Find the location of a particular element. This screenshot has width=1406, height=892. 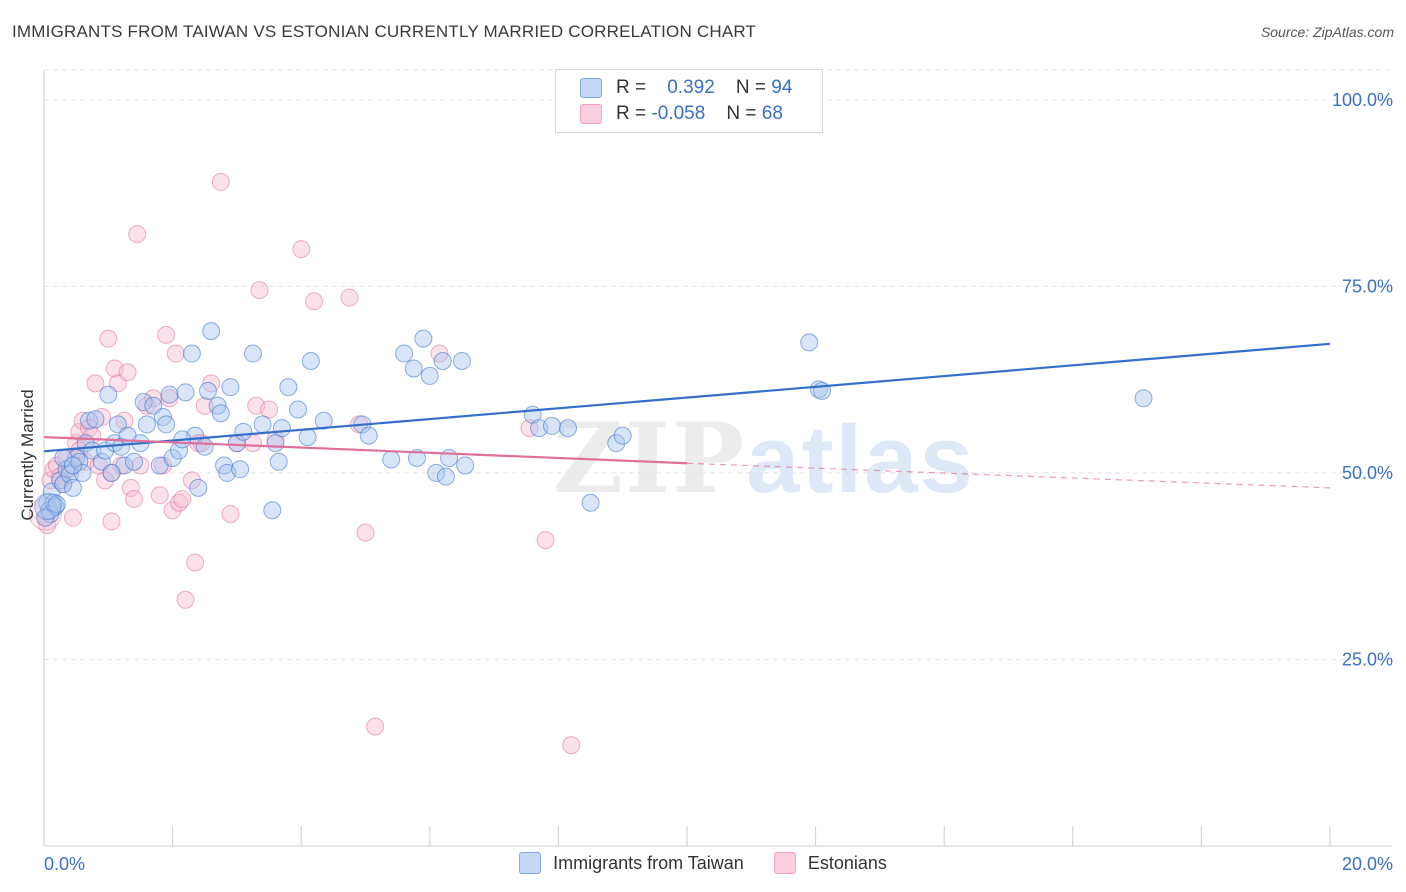

legend-row-taiwan: R = 0.392 N = 94 is located at coordinates (686, 88).